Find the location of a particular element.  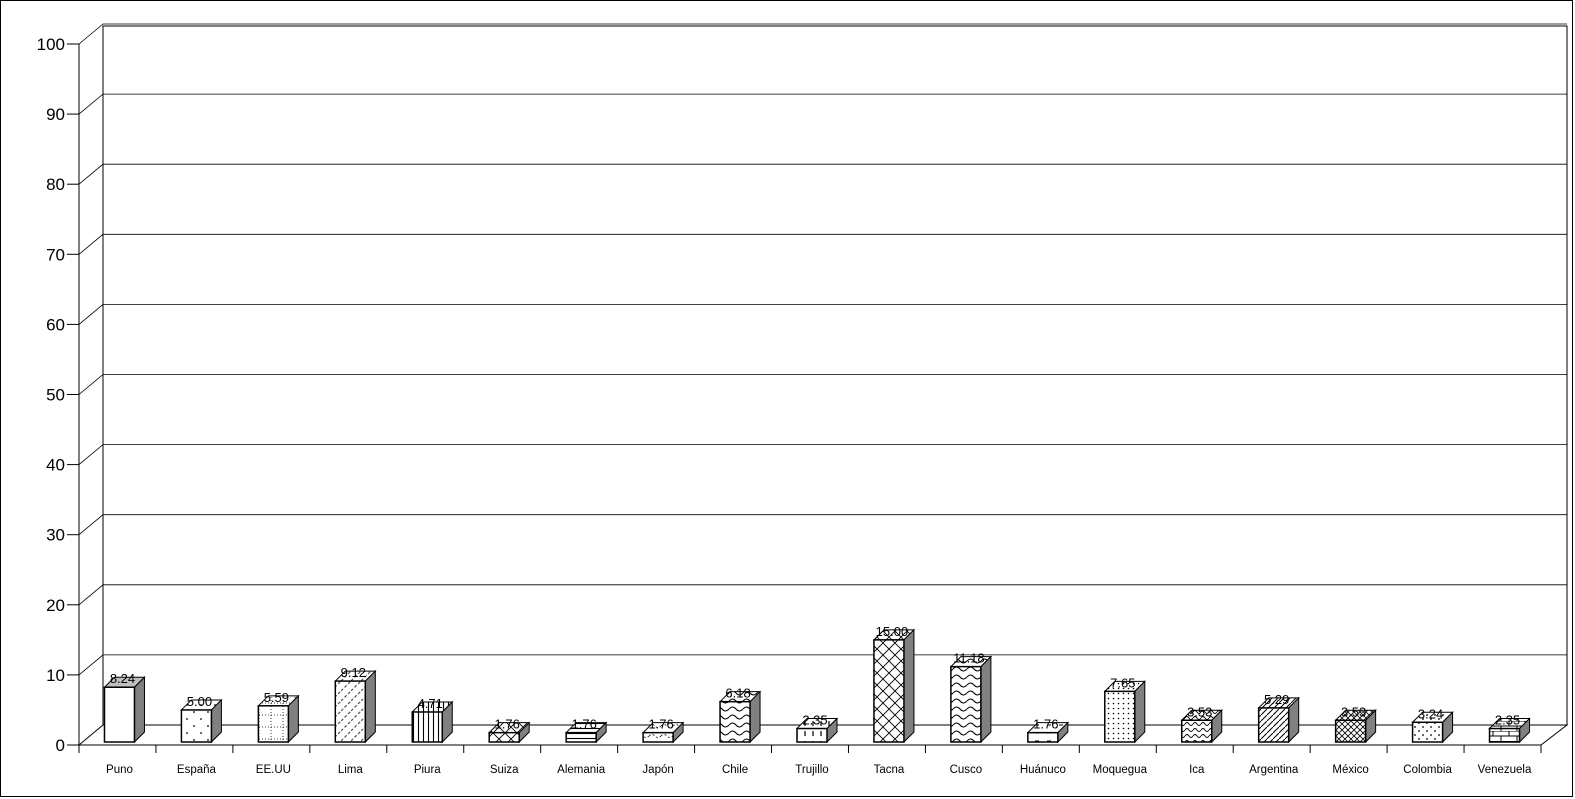

x-tick-label: Venezuela is located at coordinates (1505, 770).